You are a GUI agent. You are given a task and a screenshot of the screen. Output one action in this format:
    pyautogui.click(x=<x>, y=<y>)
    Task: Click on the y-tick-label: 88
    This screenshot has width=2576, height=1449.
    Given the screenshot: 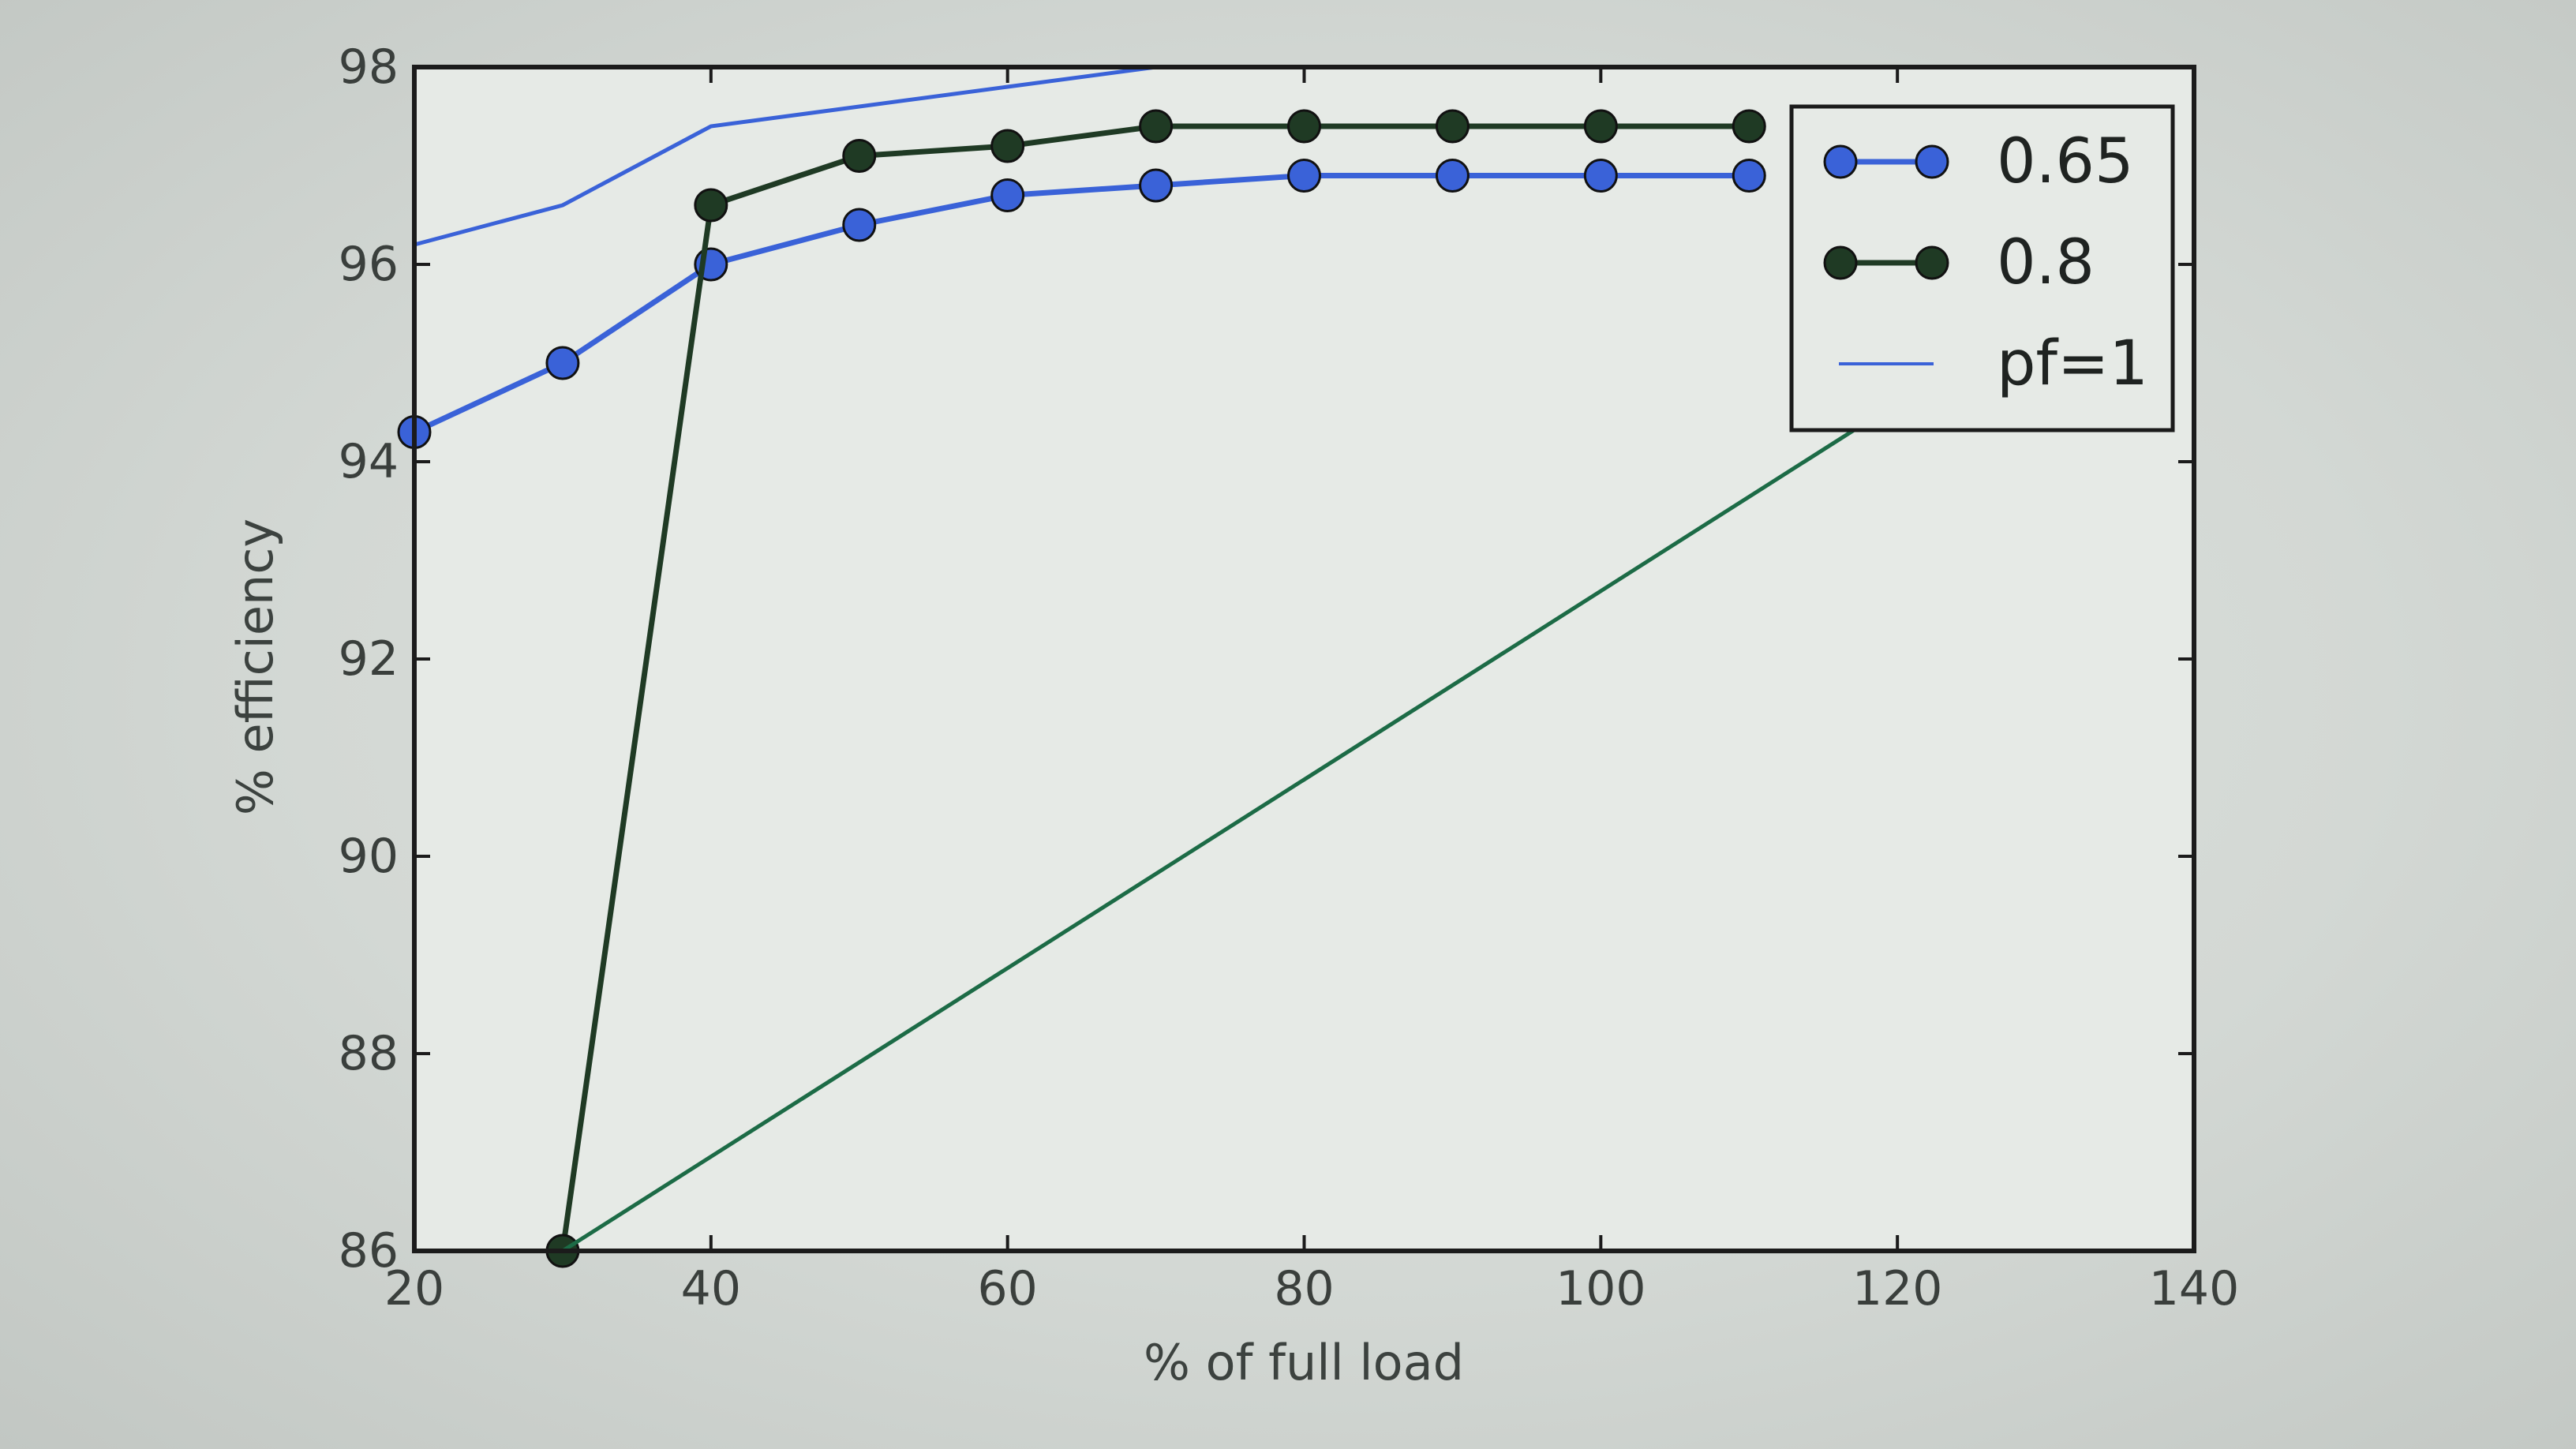 What is the action you would take?
    pyautogui.click(x=369, y=1053)
    